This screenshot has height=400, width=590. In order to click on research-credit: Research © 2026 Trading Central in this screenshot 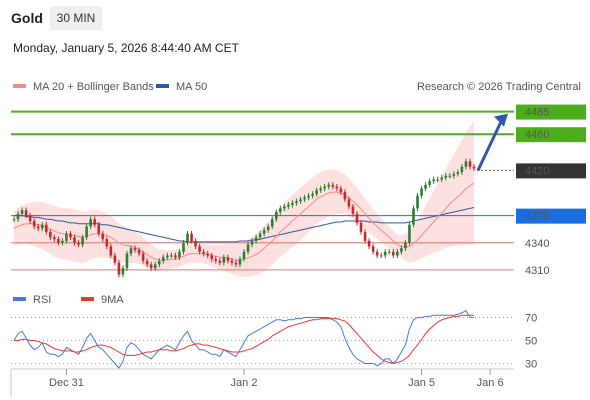, I will do `click(499, 87)`.